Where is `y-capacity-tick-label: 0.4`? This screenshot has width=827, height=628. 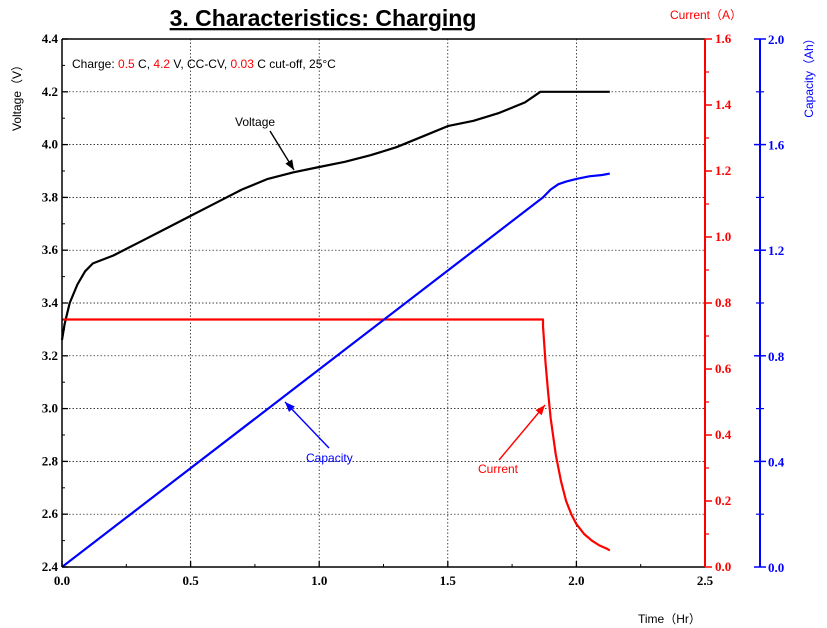 y-capacity-tick-label: 0.4 is located at coordinates (776, 461).